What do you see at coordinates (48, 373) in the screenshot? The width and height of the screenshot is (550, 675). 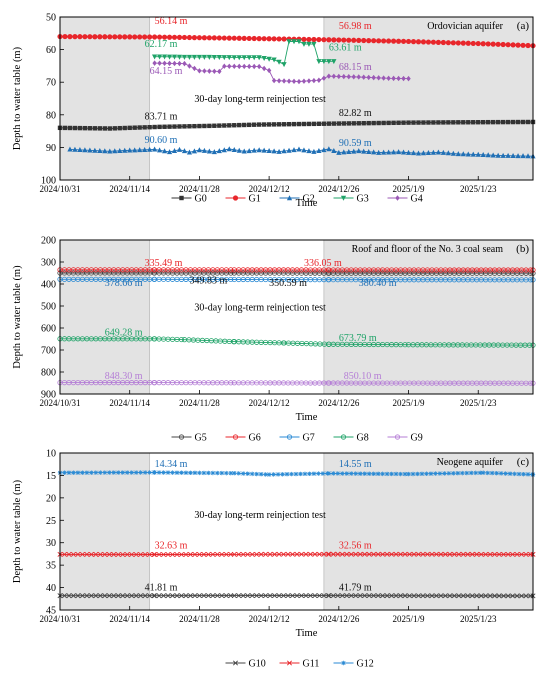 I see `y-tick-label: 800` at bounding box center [48, 373].